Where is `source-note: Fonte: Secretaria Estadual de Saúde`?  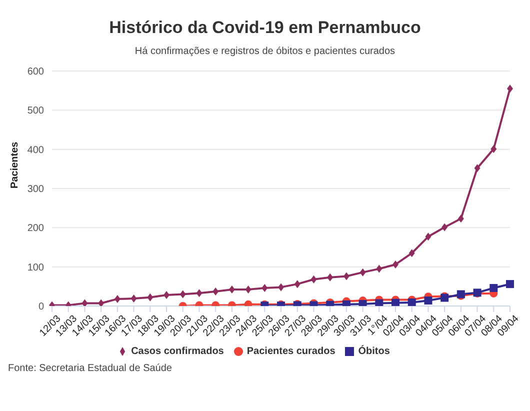
source-note: Fonte: Secretaria Estadual de Saúde is located at coordinates (90, 368).